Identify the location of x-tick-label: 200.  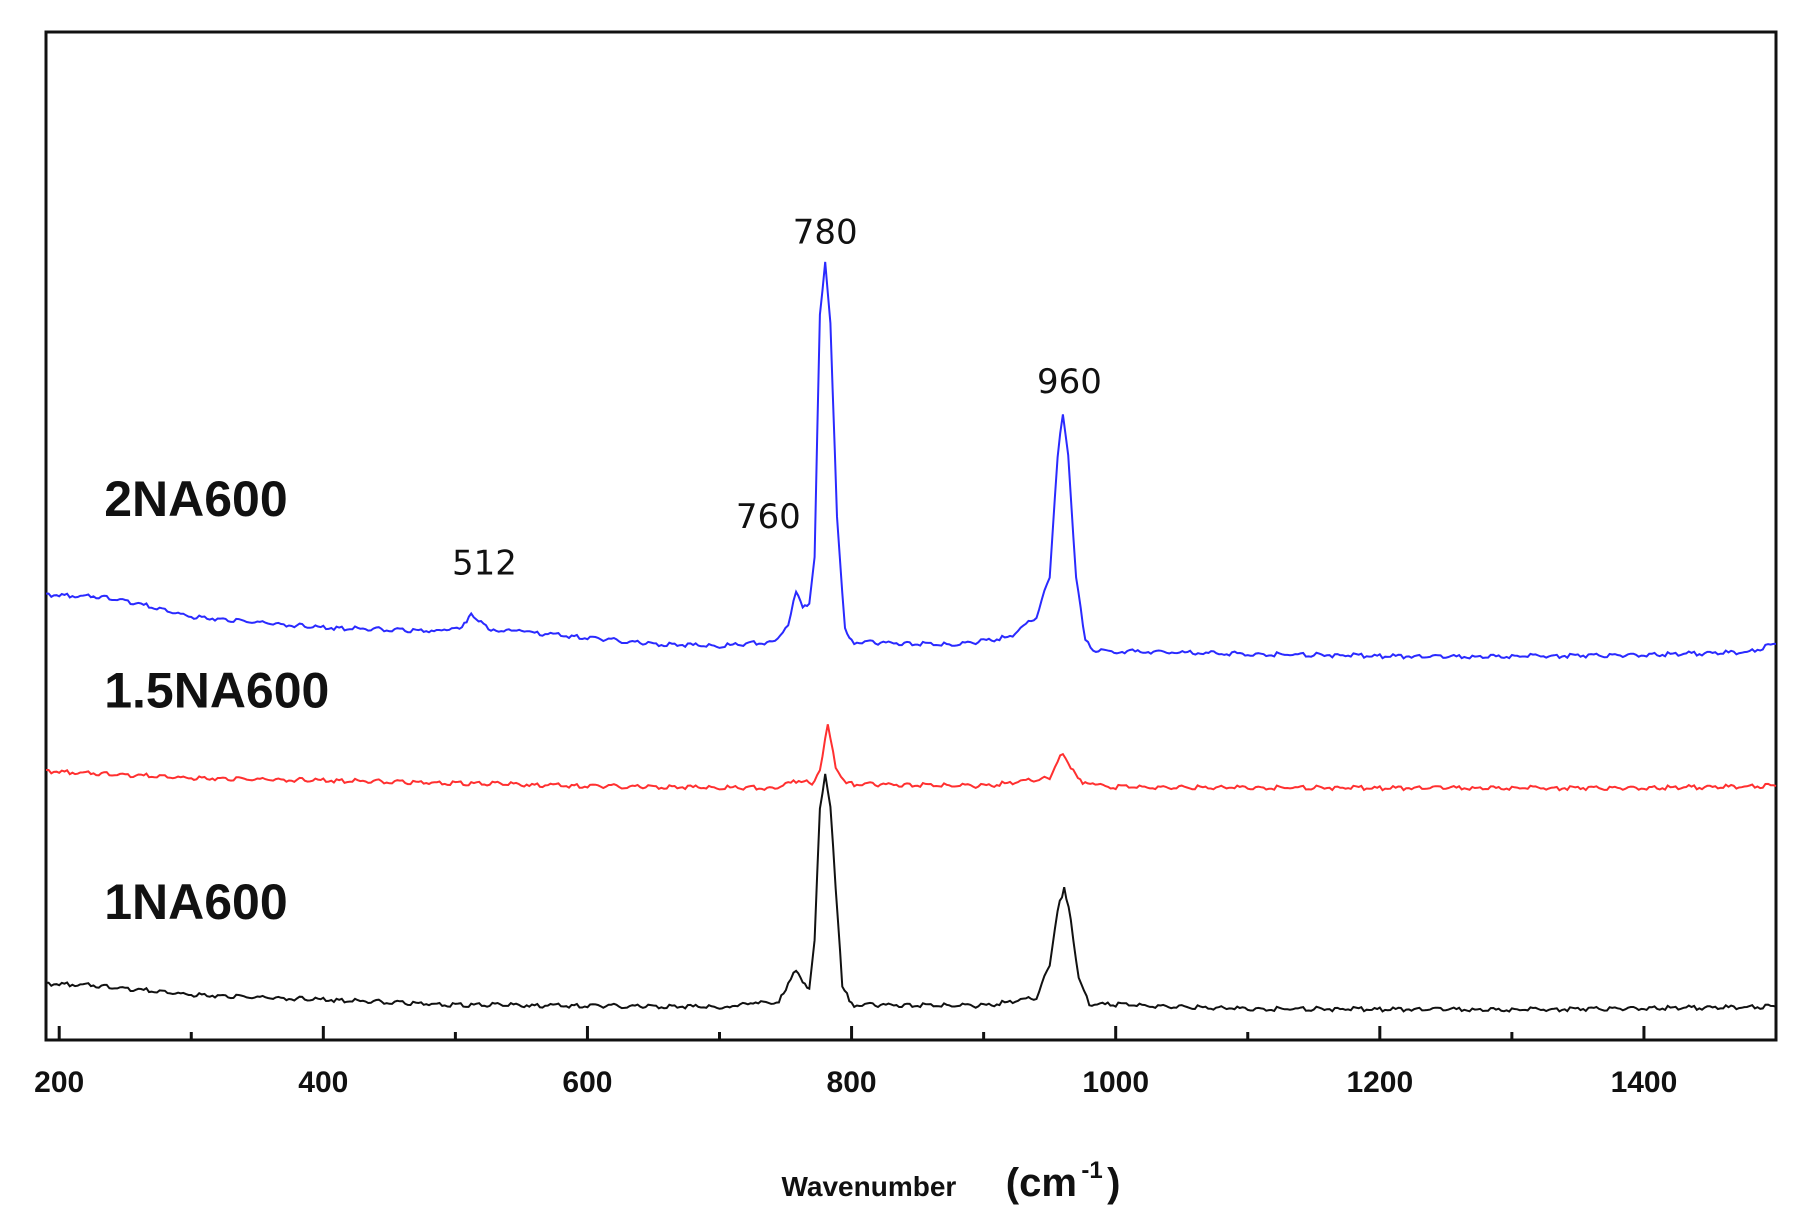
(59, 1082).